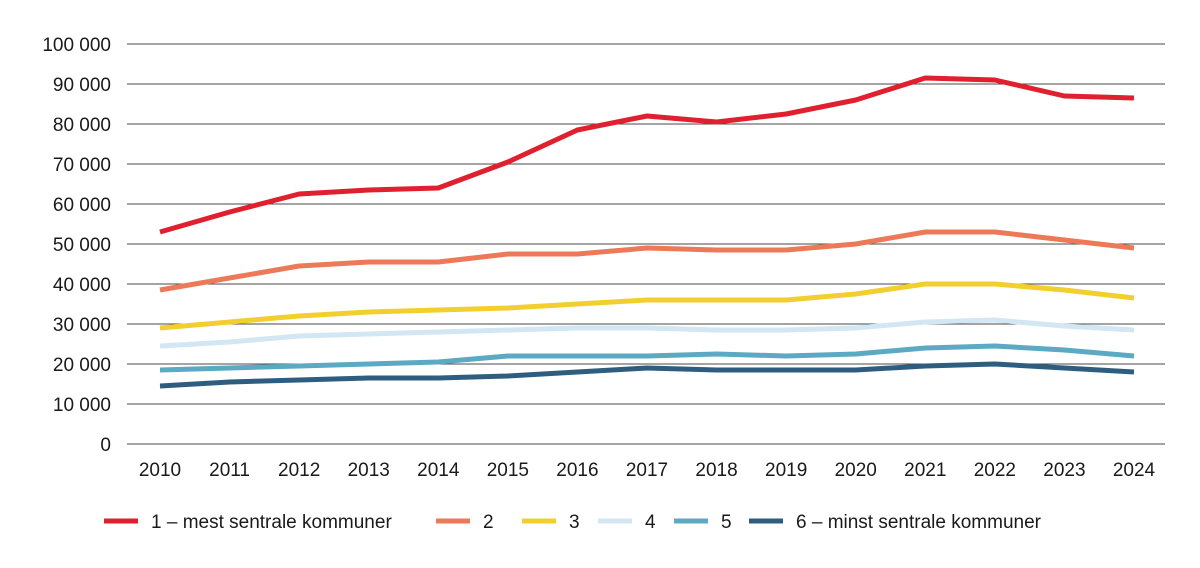 The height and width of the screenshot is (568, 1200). What do you see at coordinates (703, 522) in the screenshot?
I see `legend-item-5: 5` at bounding box center [703, 522].